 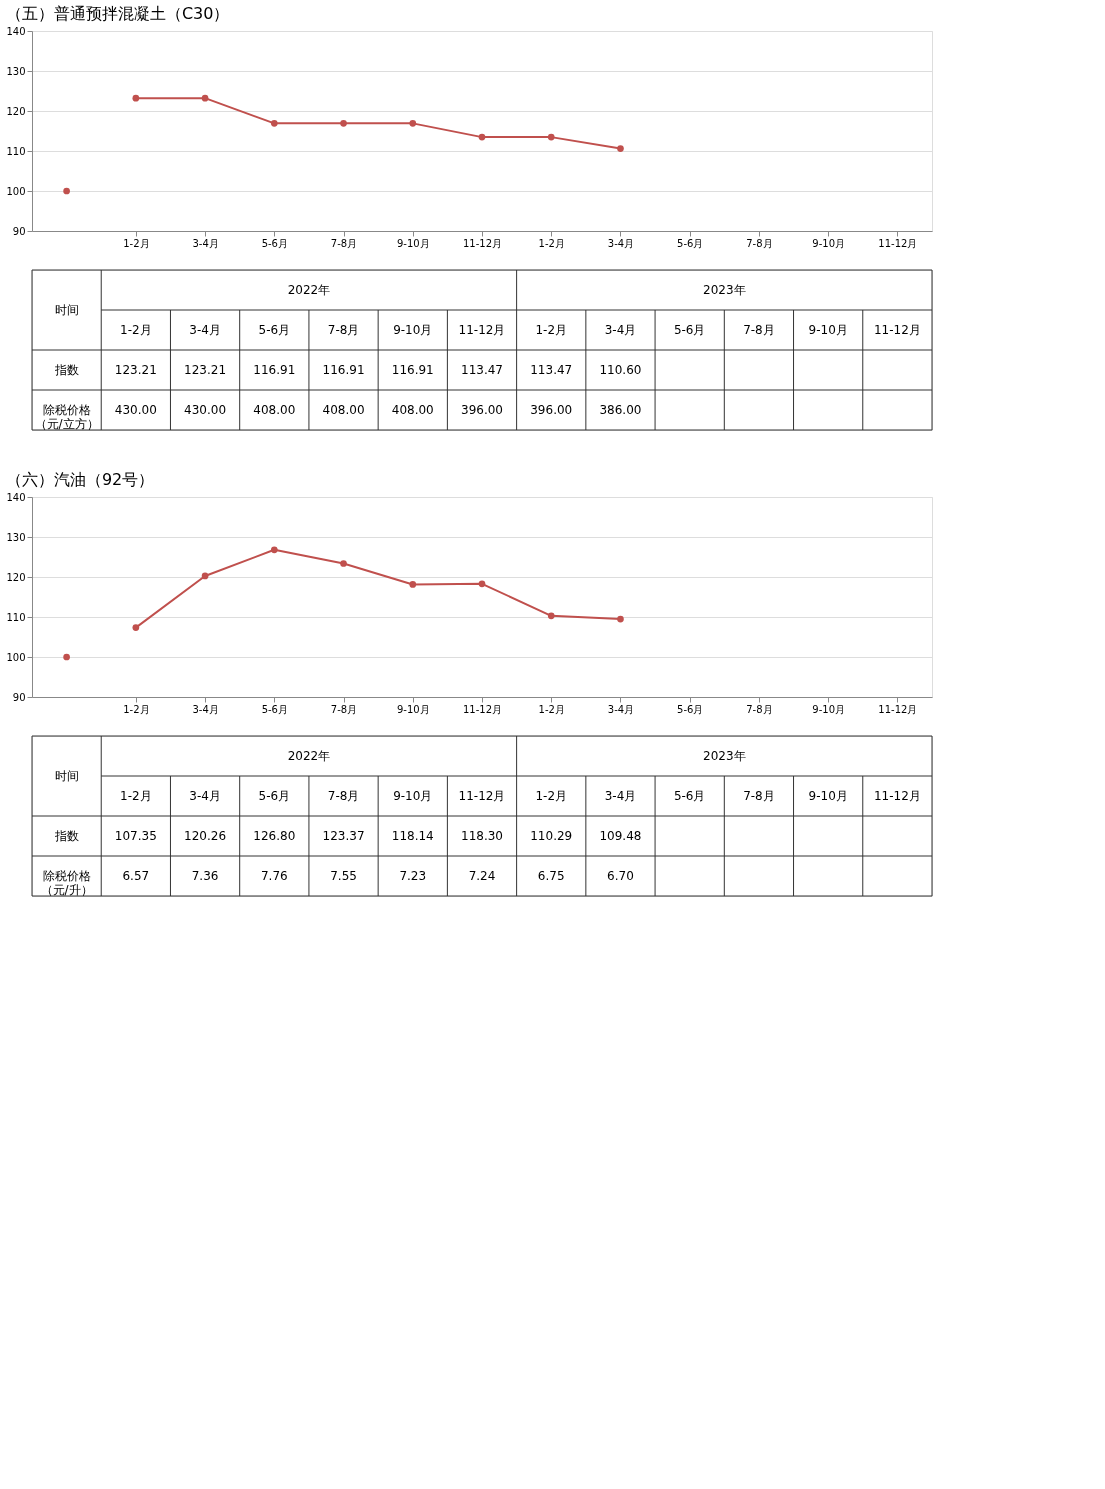 What do you see at coordinates (135, 410) in the screenshot?
I see `text: 430.00` at bounding box center [135, 410].